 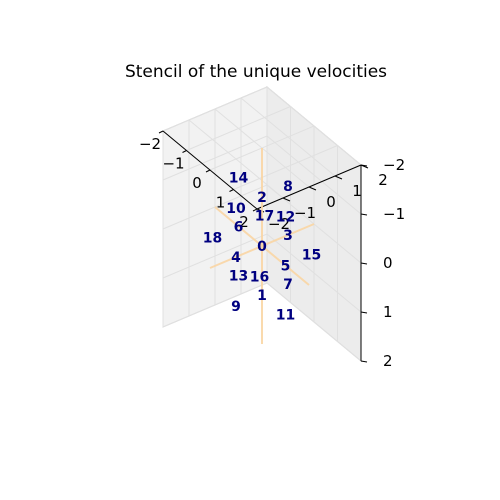 I want to click on y-tick-label: −2, so click(x=279, y=224).